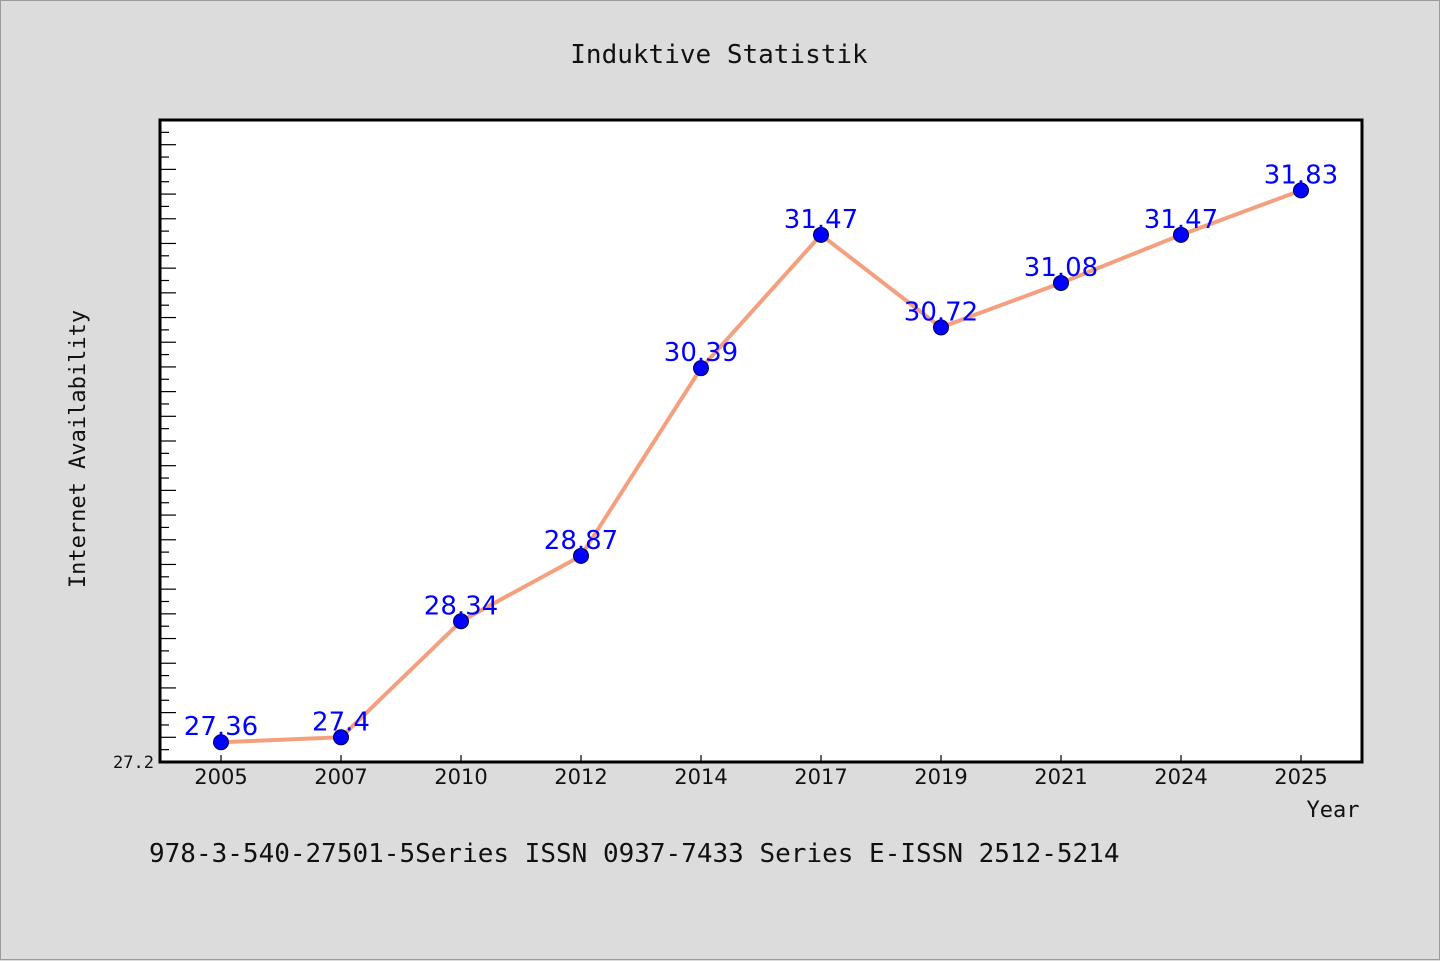 The height and width of the screenshot is (961, 1440). Describe the element at coordinates (341, 722) in the screenshot. I see `data-label: 27.4` at that location.